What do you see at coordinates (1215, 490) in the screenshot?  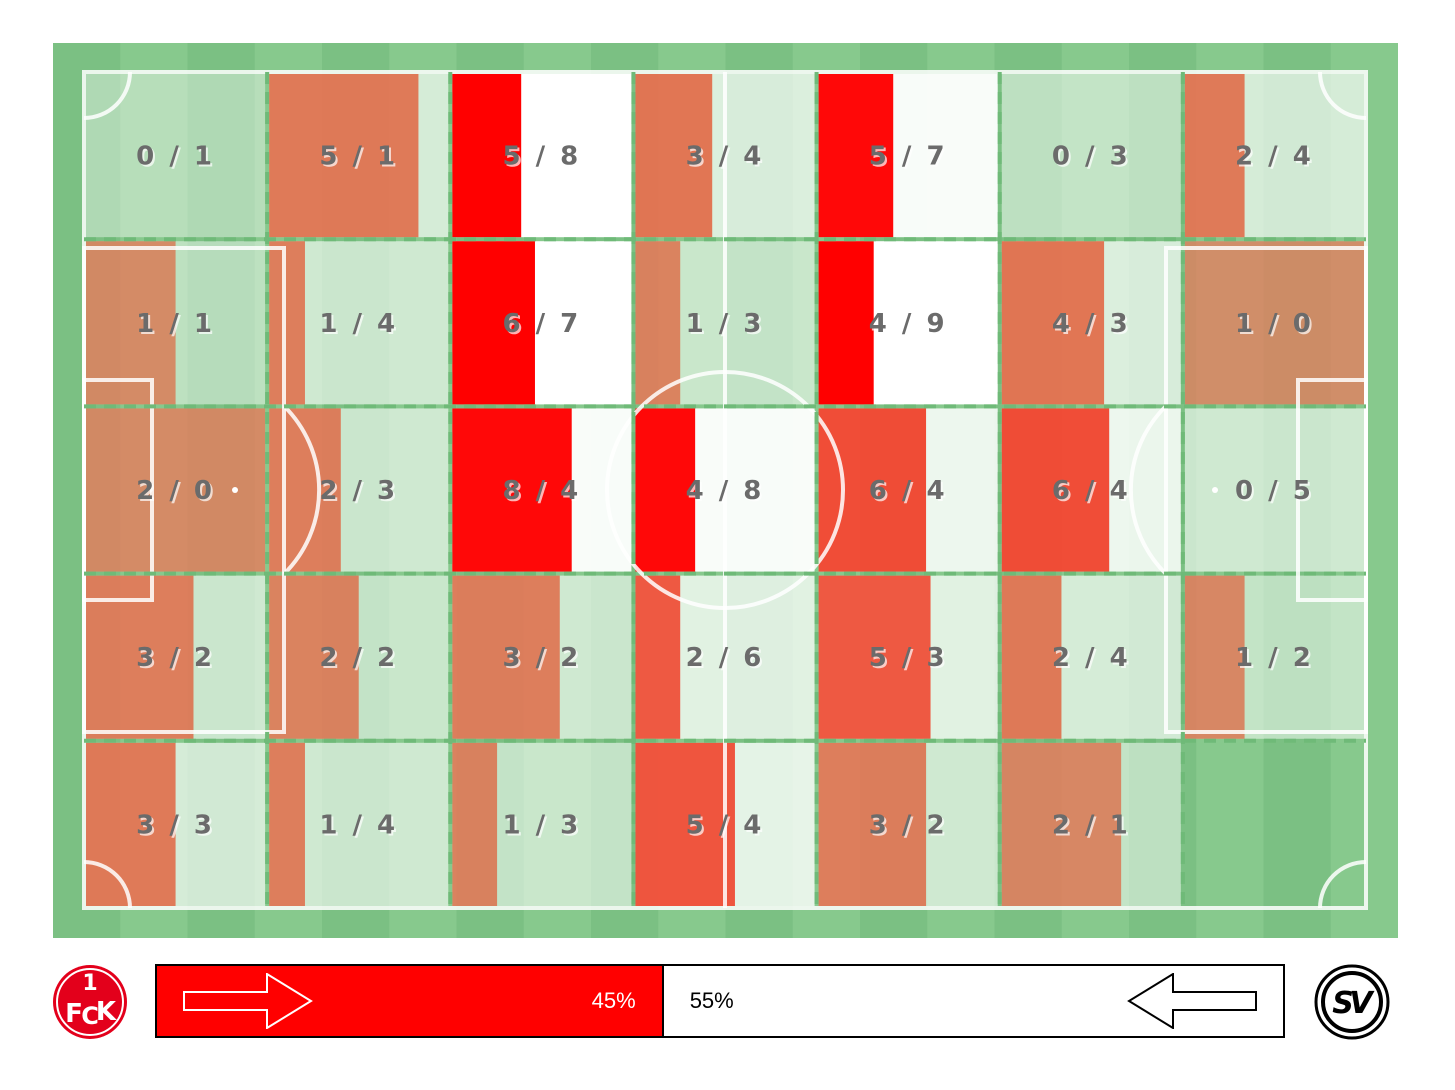 I see `right-penalty-spot` at bounding box center [1215, 490].